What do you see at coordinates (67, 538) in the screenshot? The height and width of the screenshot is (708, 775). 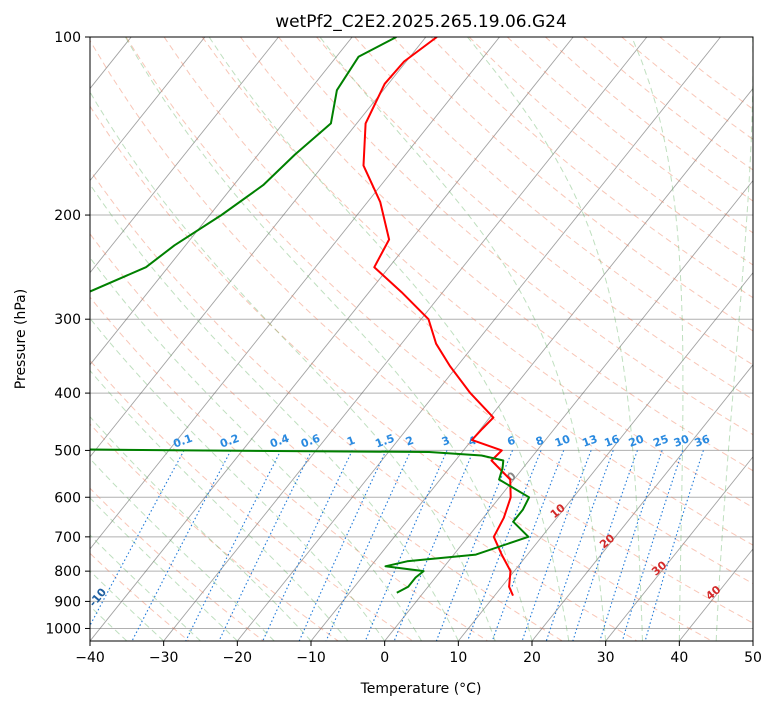 I see `y-tick-label: 700` at bounding box center [67, 538].